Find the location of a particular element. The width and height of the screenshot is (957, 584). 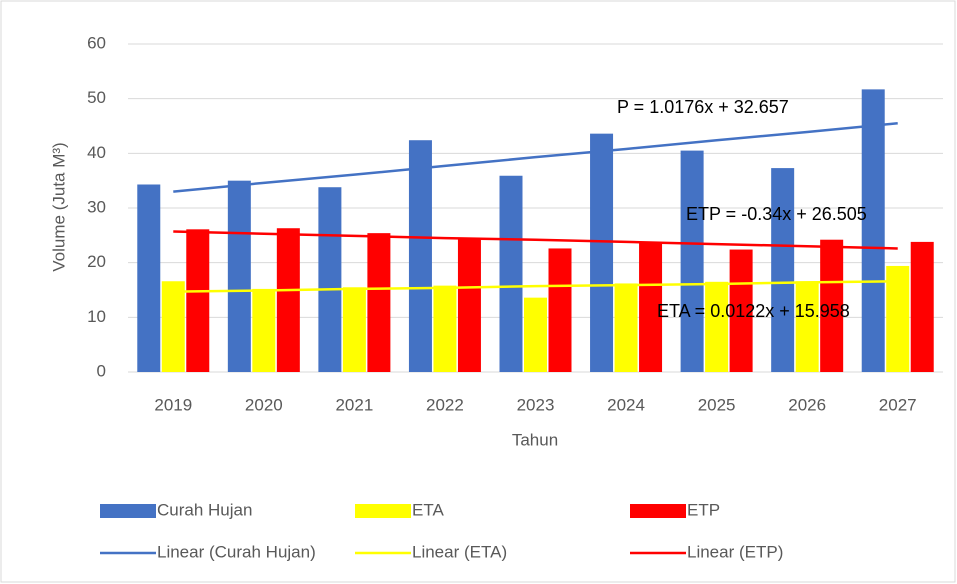

annotation: ETA = 0.0122x + 15.958 is located at coordinates (753, 311).